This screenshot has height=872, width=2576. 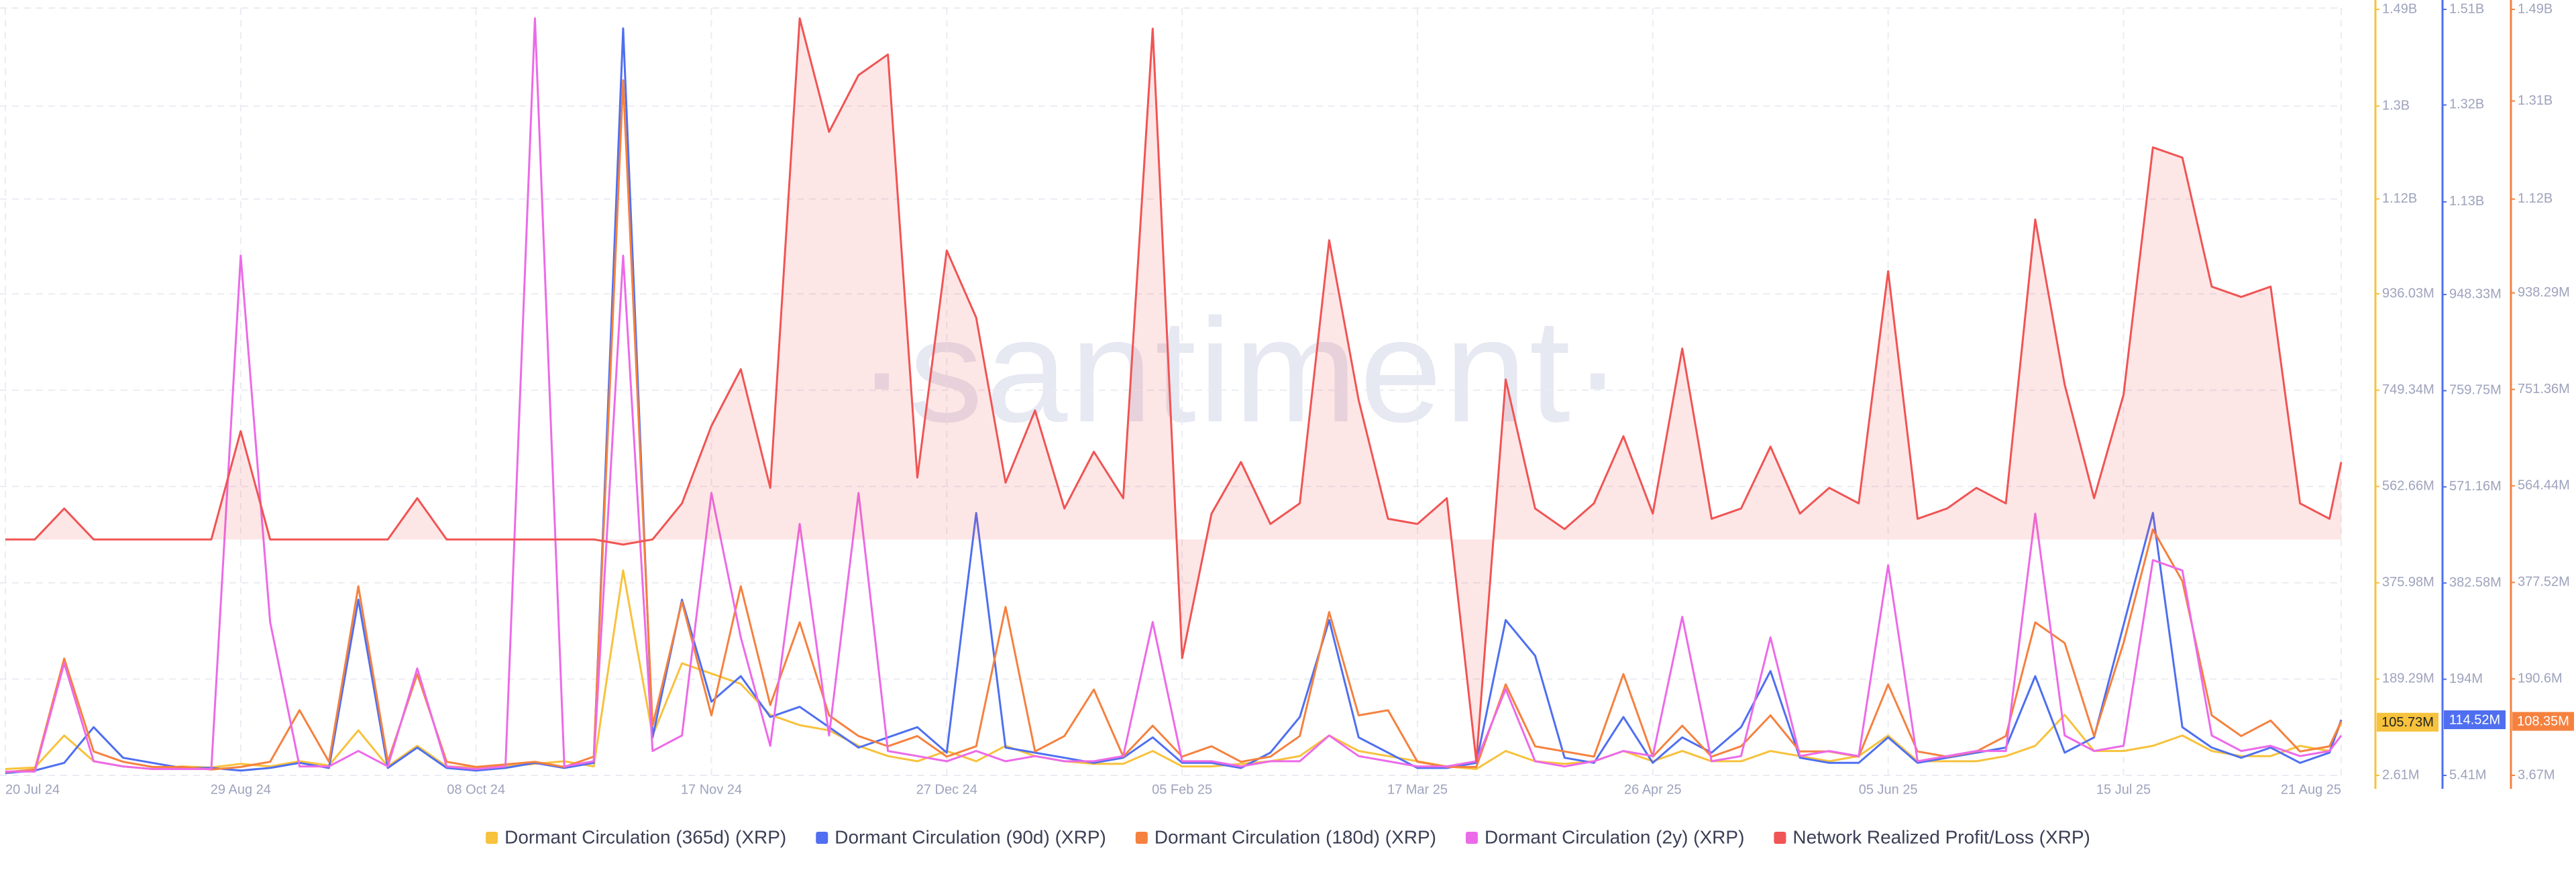 What do you see at coordinates (2544, 582) in the screenshot?
I see `y-tick-label: 377.52M` at bounding box center [2544, 582].